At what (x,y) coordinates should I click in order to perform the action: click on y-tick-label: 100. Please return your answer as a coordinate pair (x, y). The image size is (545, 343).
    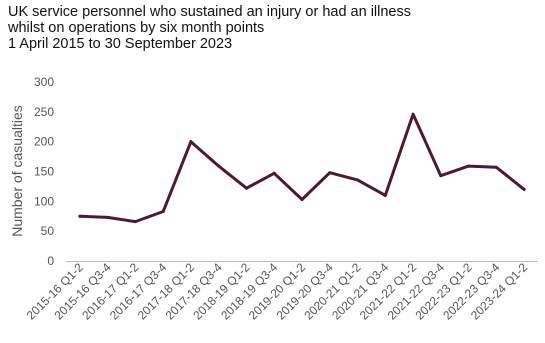
    Looking at the image, I should click on (44, 201).